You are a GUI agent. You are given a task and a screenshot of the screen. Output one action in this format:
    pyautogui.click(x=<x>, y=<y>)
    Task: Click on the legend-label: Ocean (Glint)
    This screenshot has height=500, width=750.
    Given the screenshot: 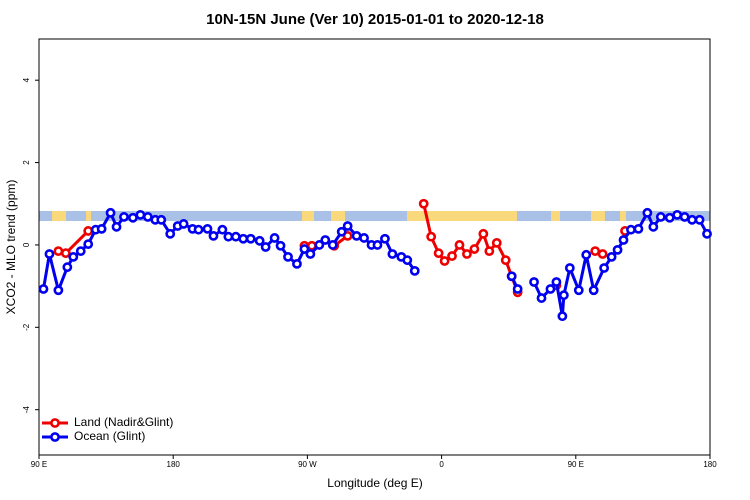 What is the action you would take?
    pyautogui.click(x=109, y=436)
    